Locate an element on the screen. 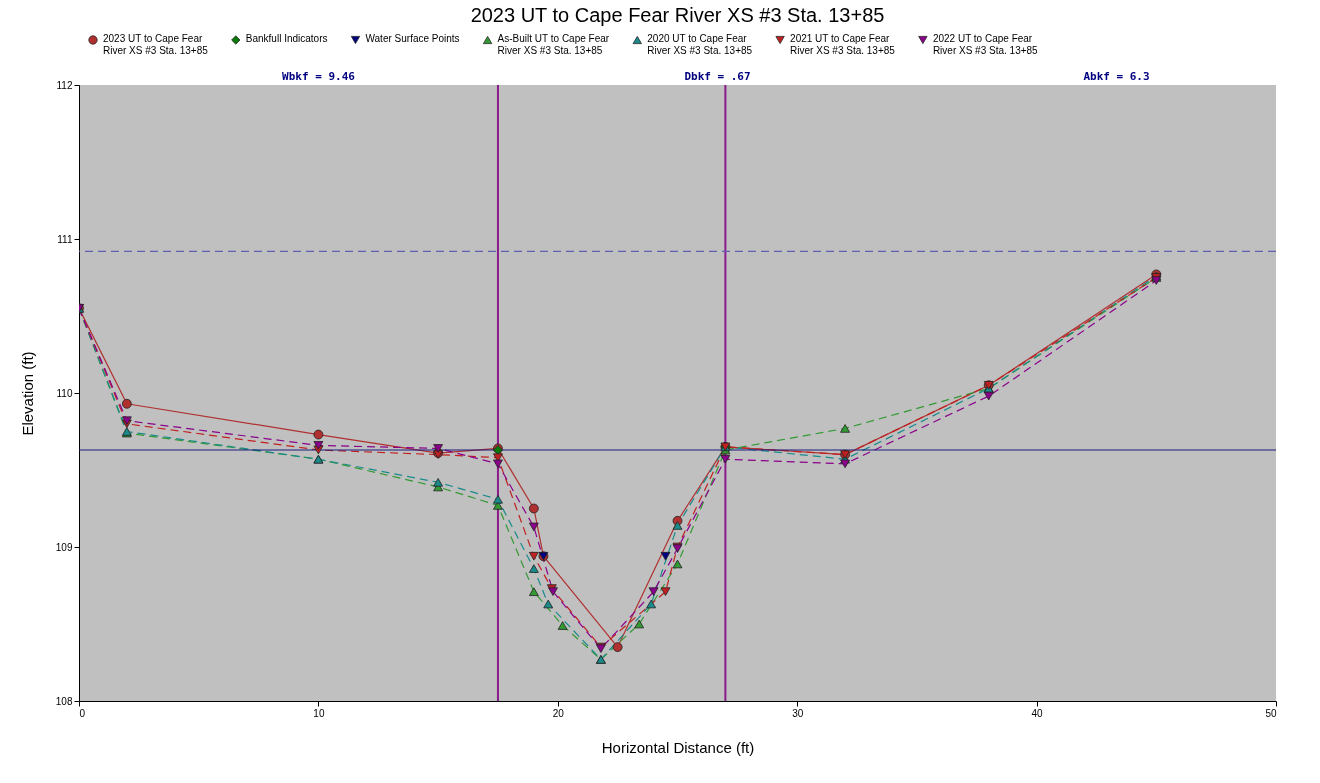  x-axis-title: Horizontal Distance (ft) is located at coordinates (678, 747).